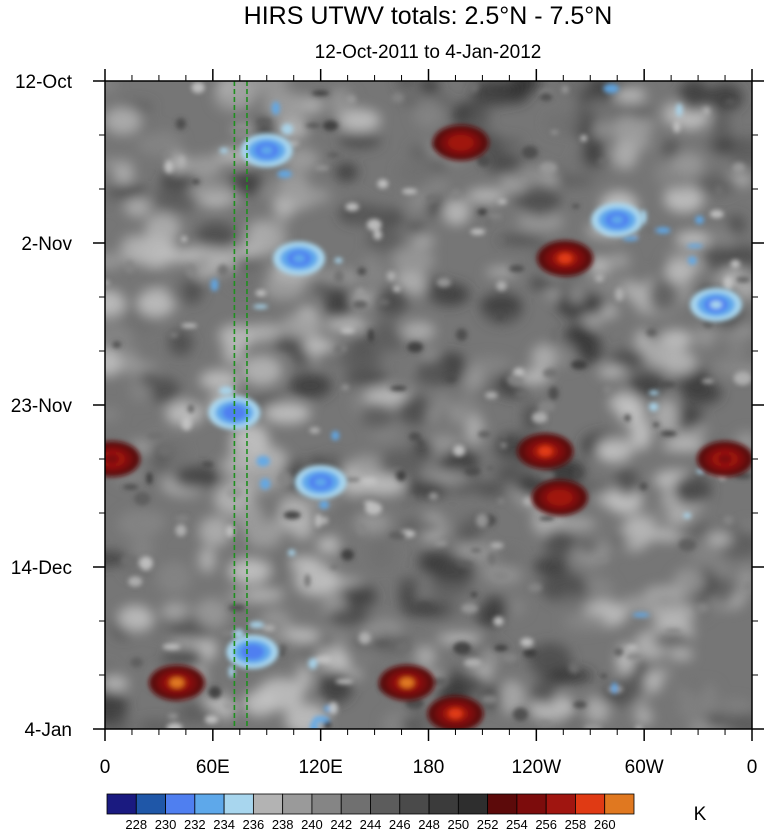  I want to click on x-tick-label-2: 120E, so click(320, 767).